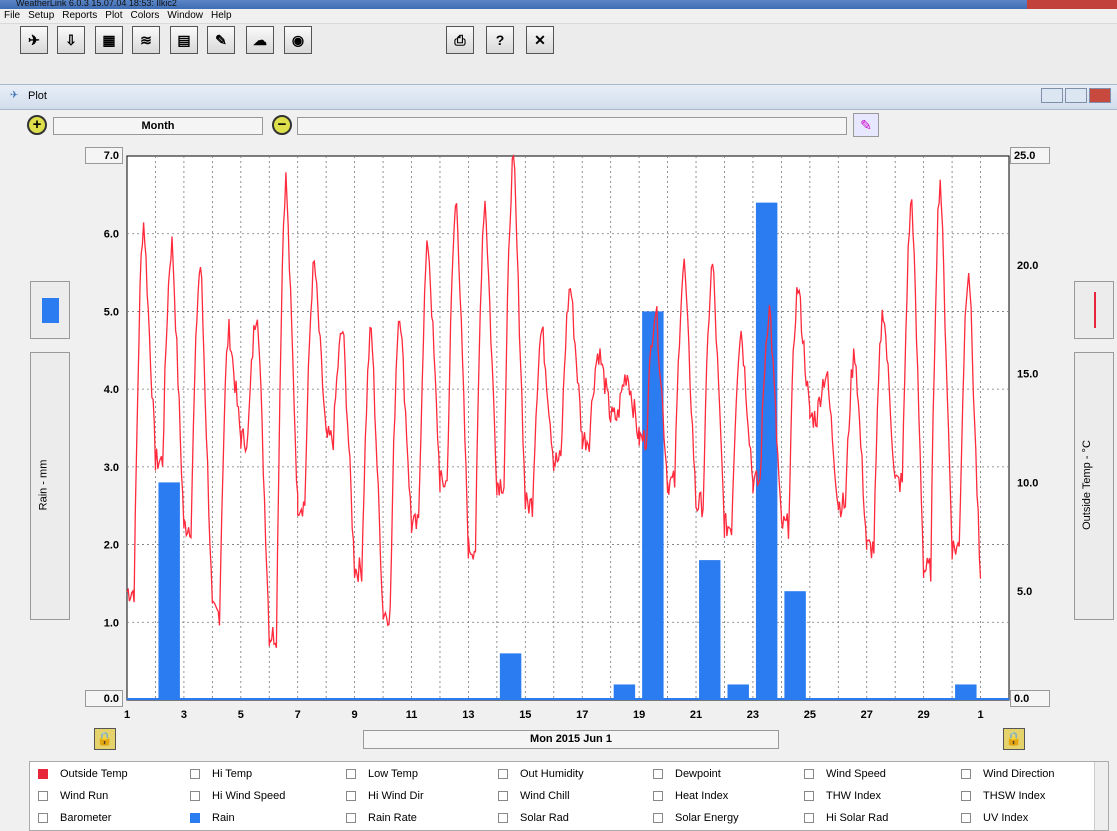 This screenshot has width=1117, height=831. What do you see at coordinates (1024, 592) in the screenshot?
I see `right-tick-label: 5.0` at bounding box center [1024, 592].